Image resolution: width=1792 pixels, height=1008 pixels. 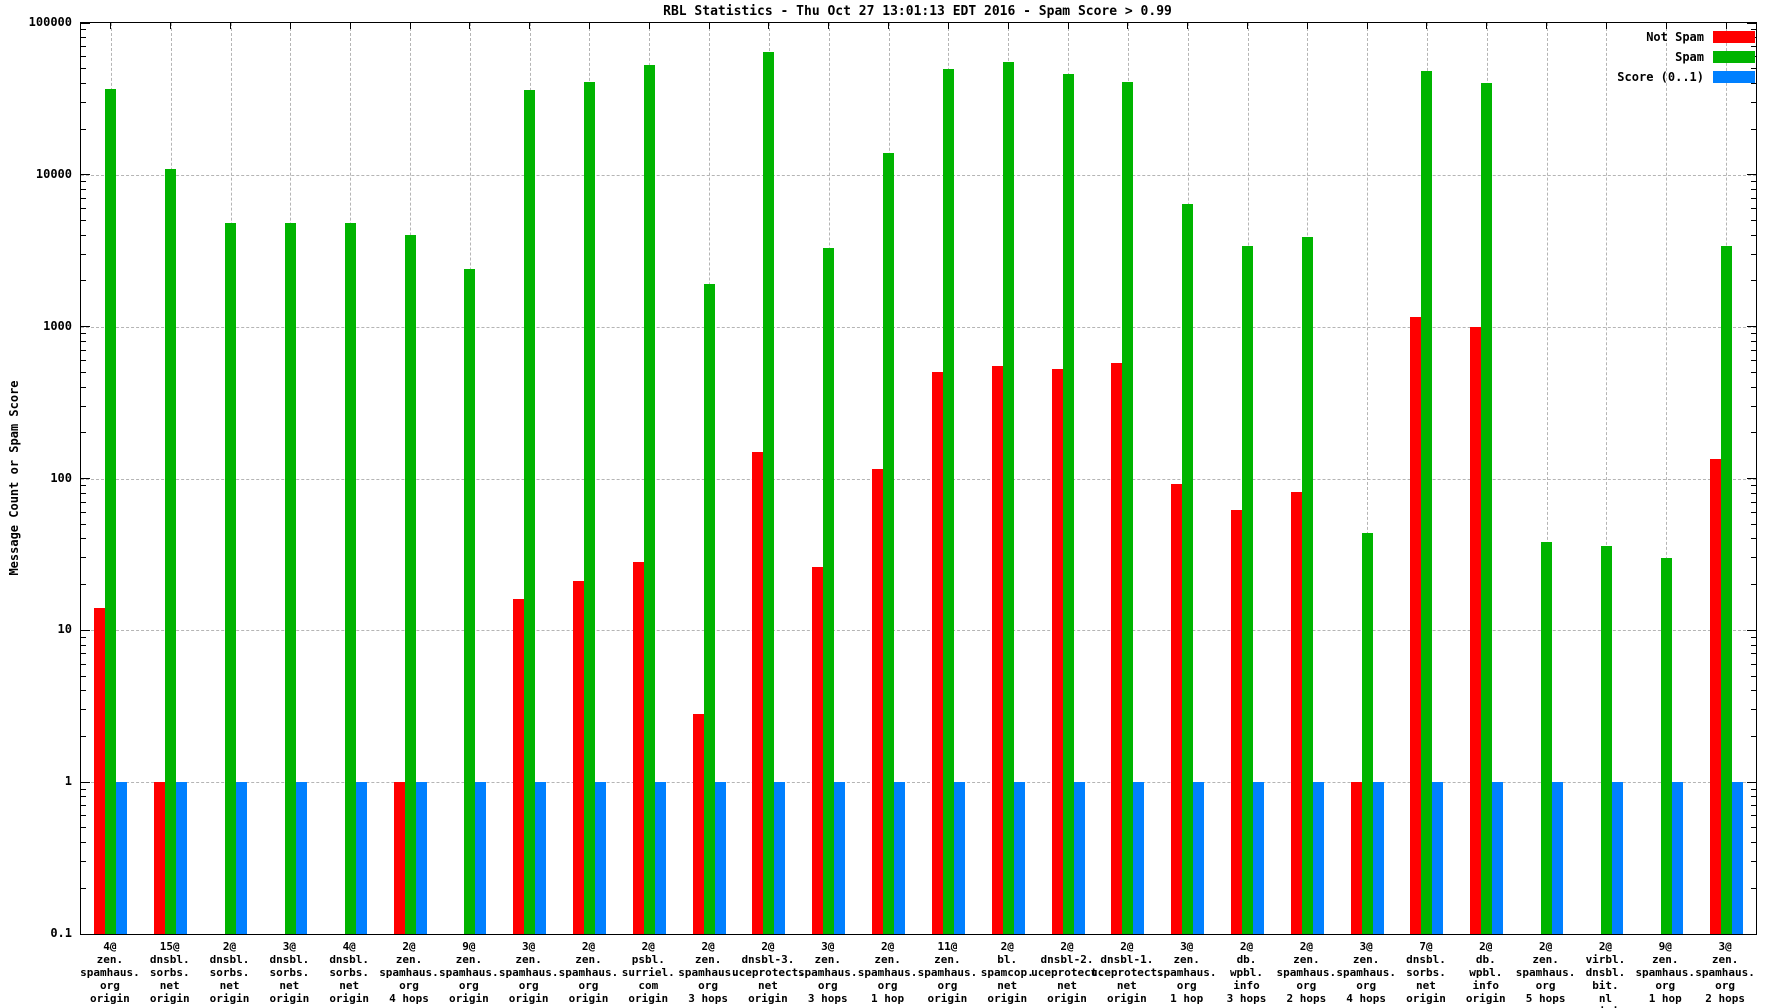 I want to click on x-tick-label: 11@ zen. spamhaus. org origin, so click(x=947, y=972).